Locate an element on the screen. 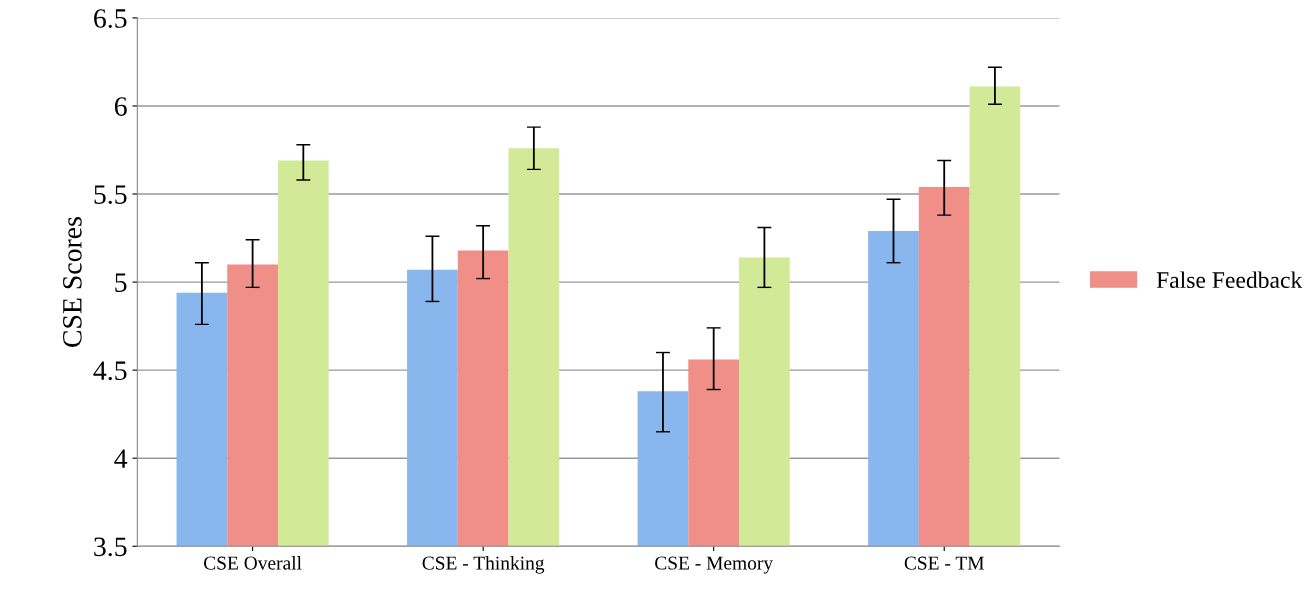  y-tick-label: 5 is located at coordinates (121, 282).